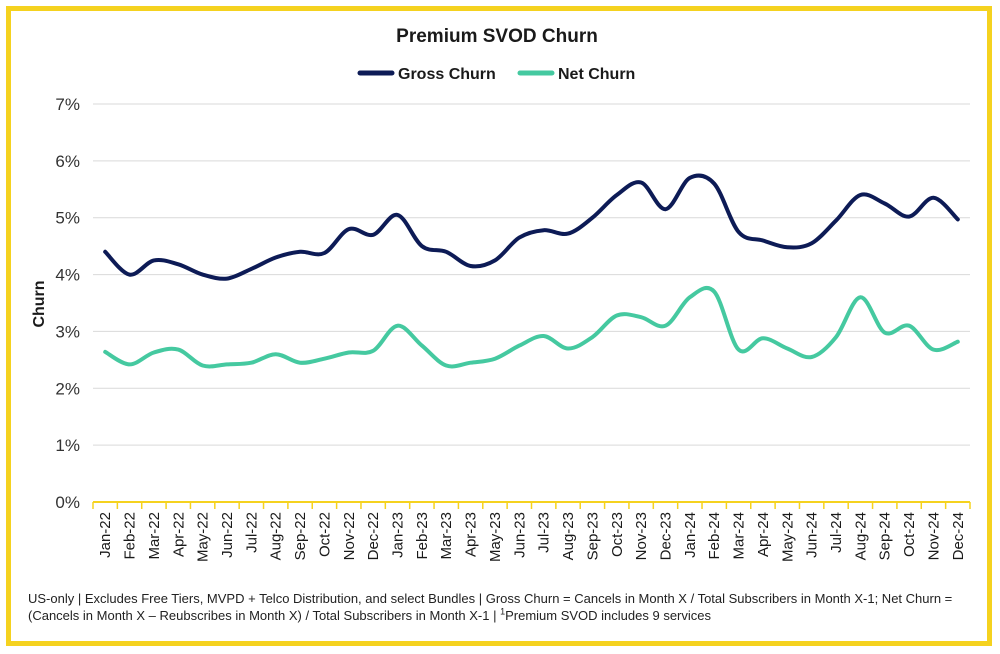  What do you see at coordinates (154, 536) in the screenshot?
I see `x-tick-label: Mar-22` at bounding box center [154, 536].